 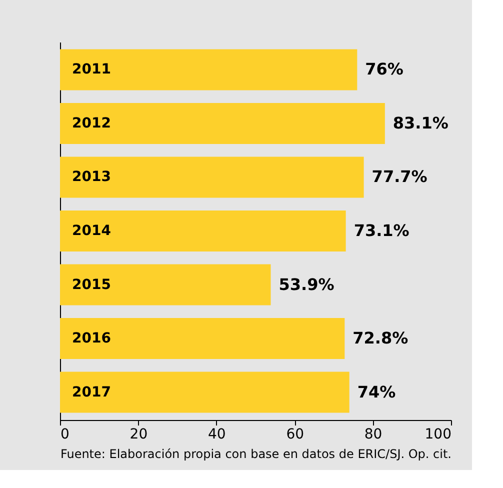 What do you see at coordinates (65, 434) in the screenshot?
I see `x-tick-label: 0` at bounding box center [65, 434].